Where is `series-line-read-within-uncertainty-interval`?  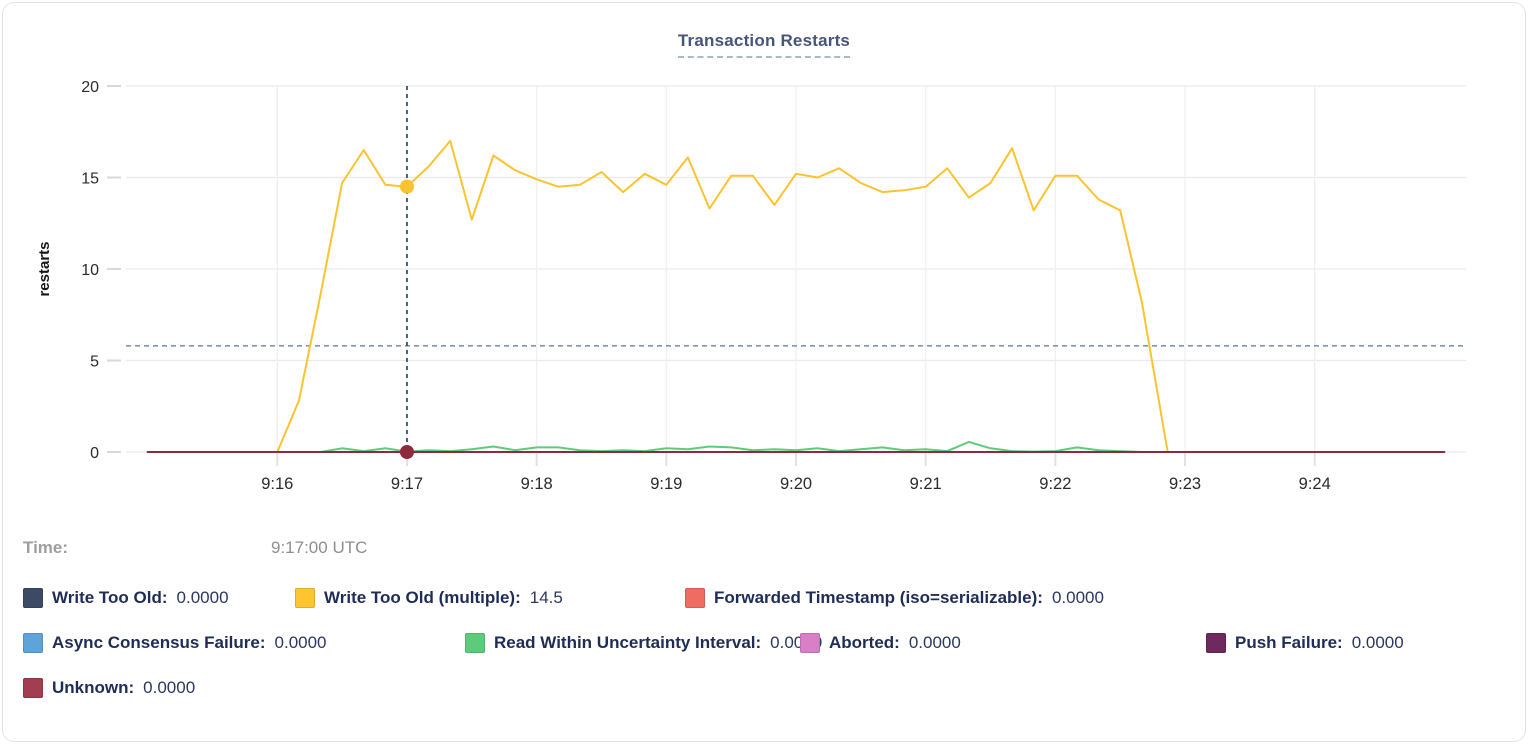 series-line-read-within-uncertainty-interval is located at coordinates (731, 446).